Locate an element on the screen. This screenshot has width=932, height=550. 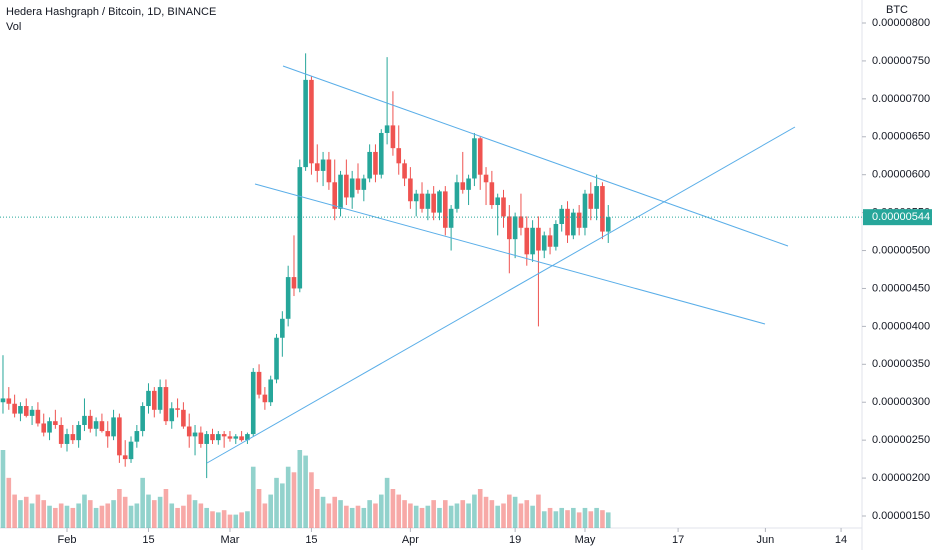
y-tick-label: 0.00000150 is located at coordinates (901, 516).